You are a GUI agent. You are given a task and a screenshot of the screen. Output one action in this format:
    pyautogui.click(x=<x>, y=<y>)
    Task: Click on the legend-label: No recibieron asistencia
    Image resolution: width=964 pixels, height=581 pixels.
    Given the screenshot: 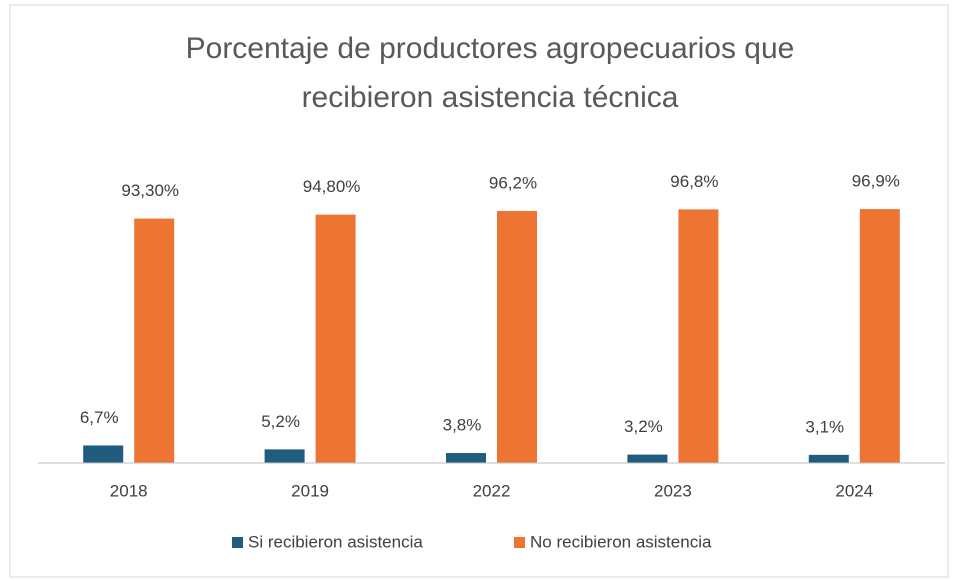 What is the action you would take?
    pyautogui.click(x=621, y=541)
    